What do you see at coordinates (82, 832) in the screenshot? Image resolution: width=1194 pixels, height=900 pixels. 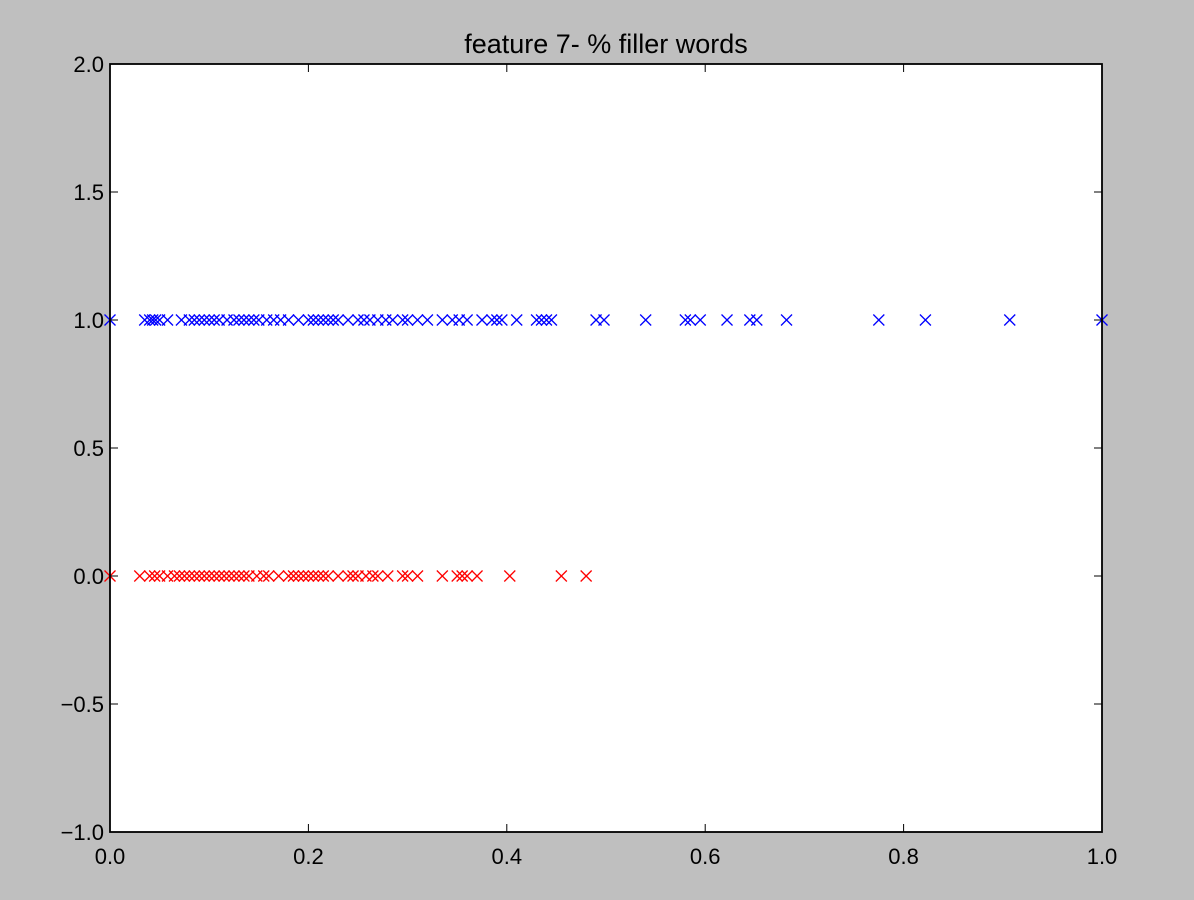 I see `y-tick-label: −1.0` at bounding box center [82, 832].